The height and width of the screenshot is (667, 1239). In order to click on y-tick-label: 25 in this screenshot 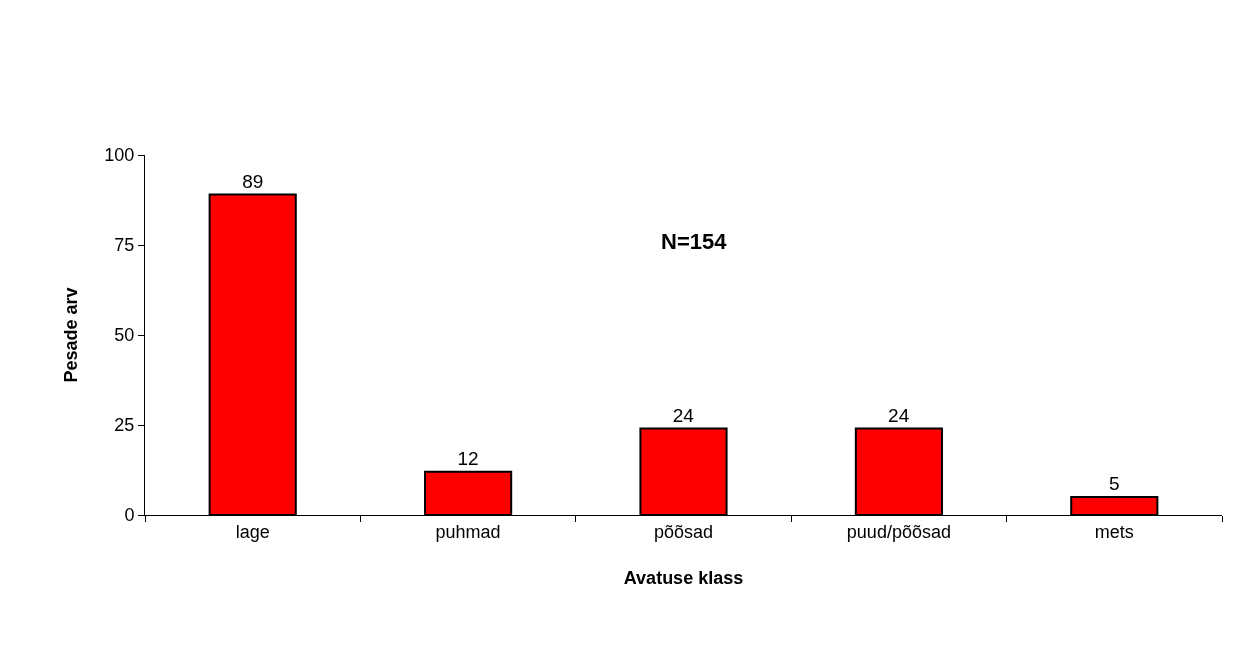, I will do `click(124, 425)`.